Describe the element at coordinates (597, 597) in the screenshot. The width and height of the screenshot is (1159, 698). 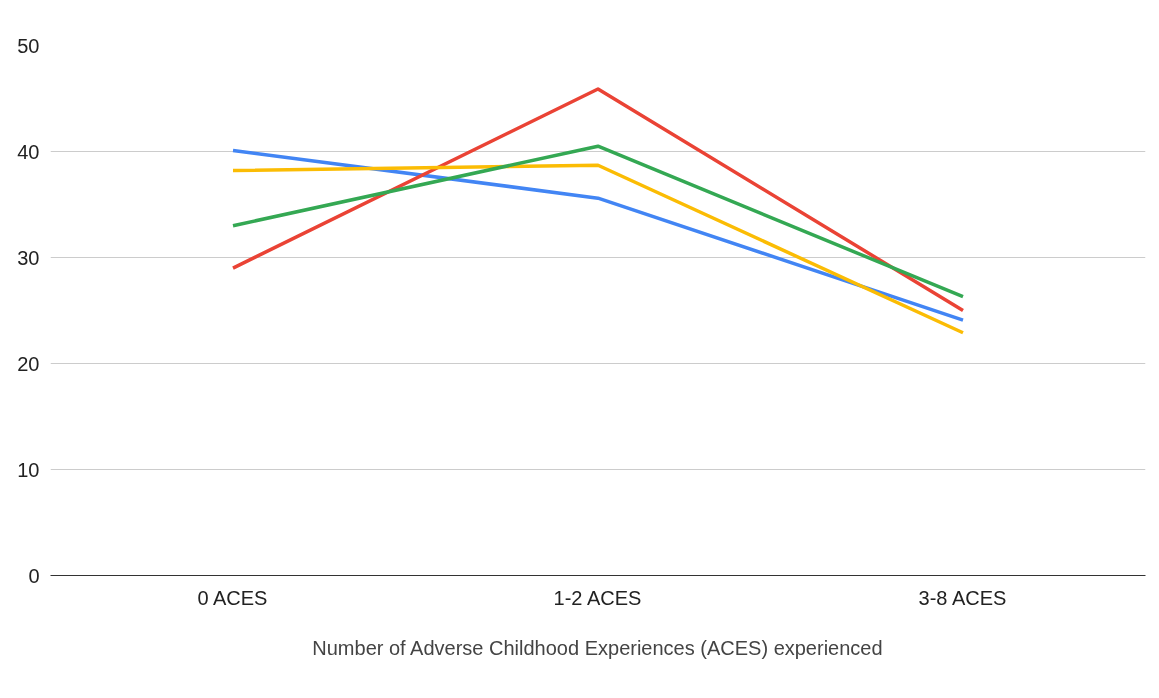
I see `x-tick-label: 1-2 ACES` at that location.